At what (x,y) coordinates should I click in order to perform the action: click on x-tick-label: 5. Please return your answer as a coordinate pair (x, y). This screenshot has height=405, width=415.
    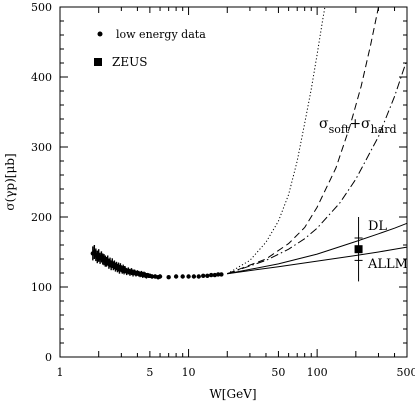
    Looking at the image, I should click on (149, 372).